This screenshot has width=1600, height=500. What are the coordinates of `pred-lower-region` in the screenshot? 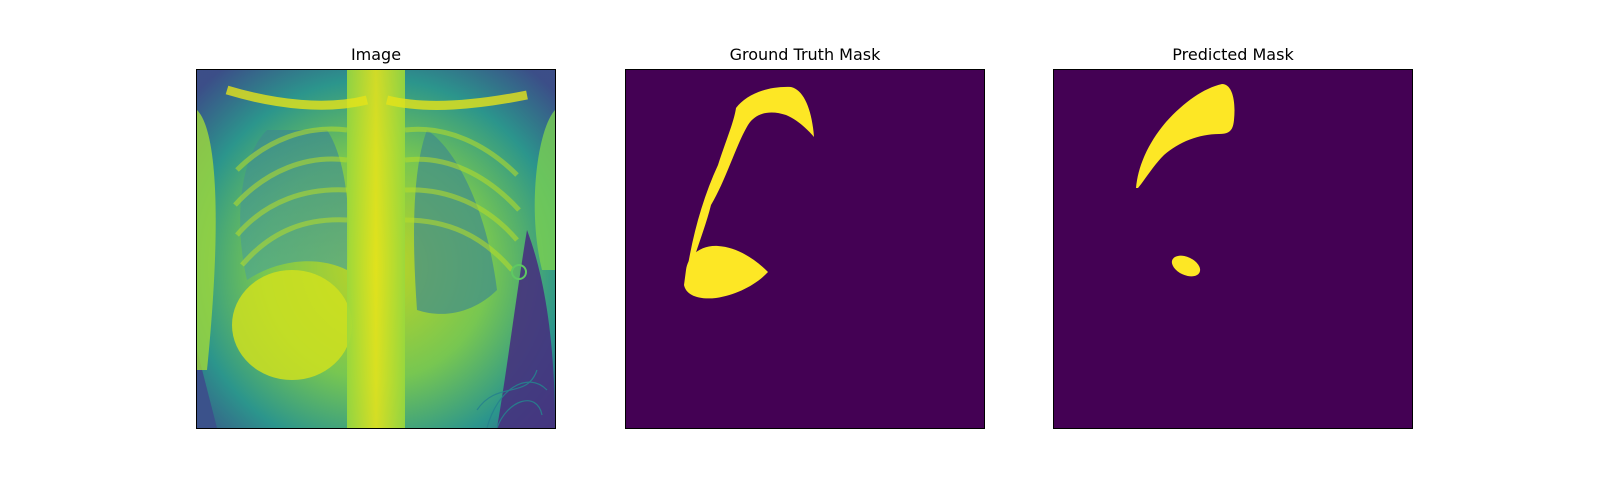 It's located at (1186, 266).